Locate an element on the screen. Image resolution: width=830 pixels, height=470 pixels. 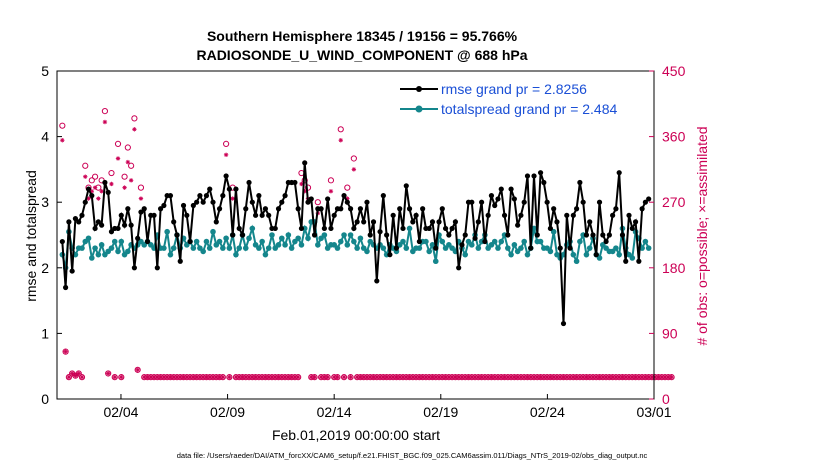
y-left-tick-label: 4 is located at coordinates (45, 137).